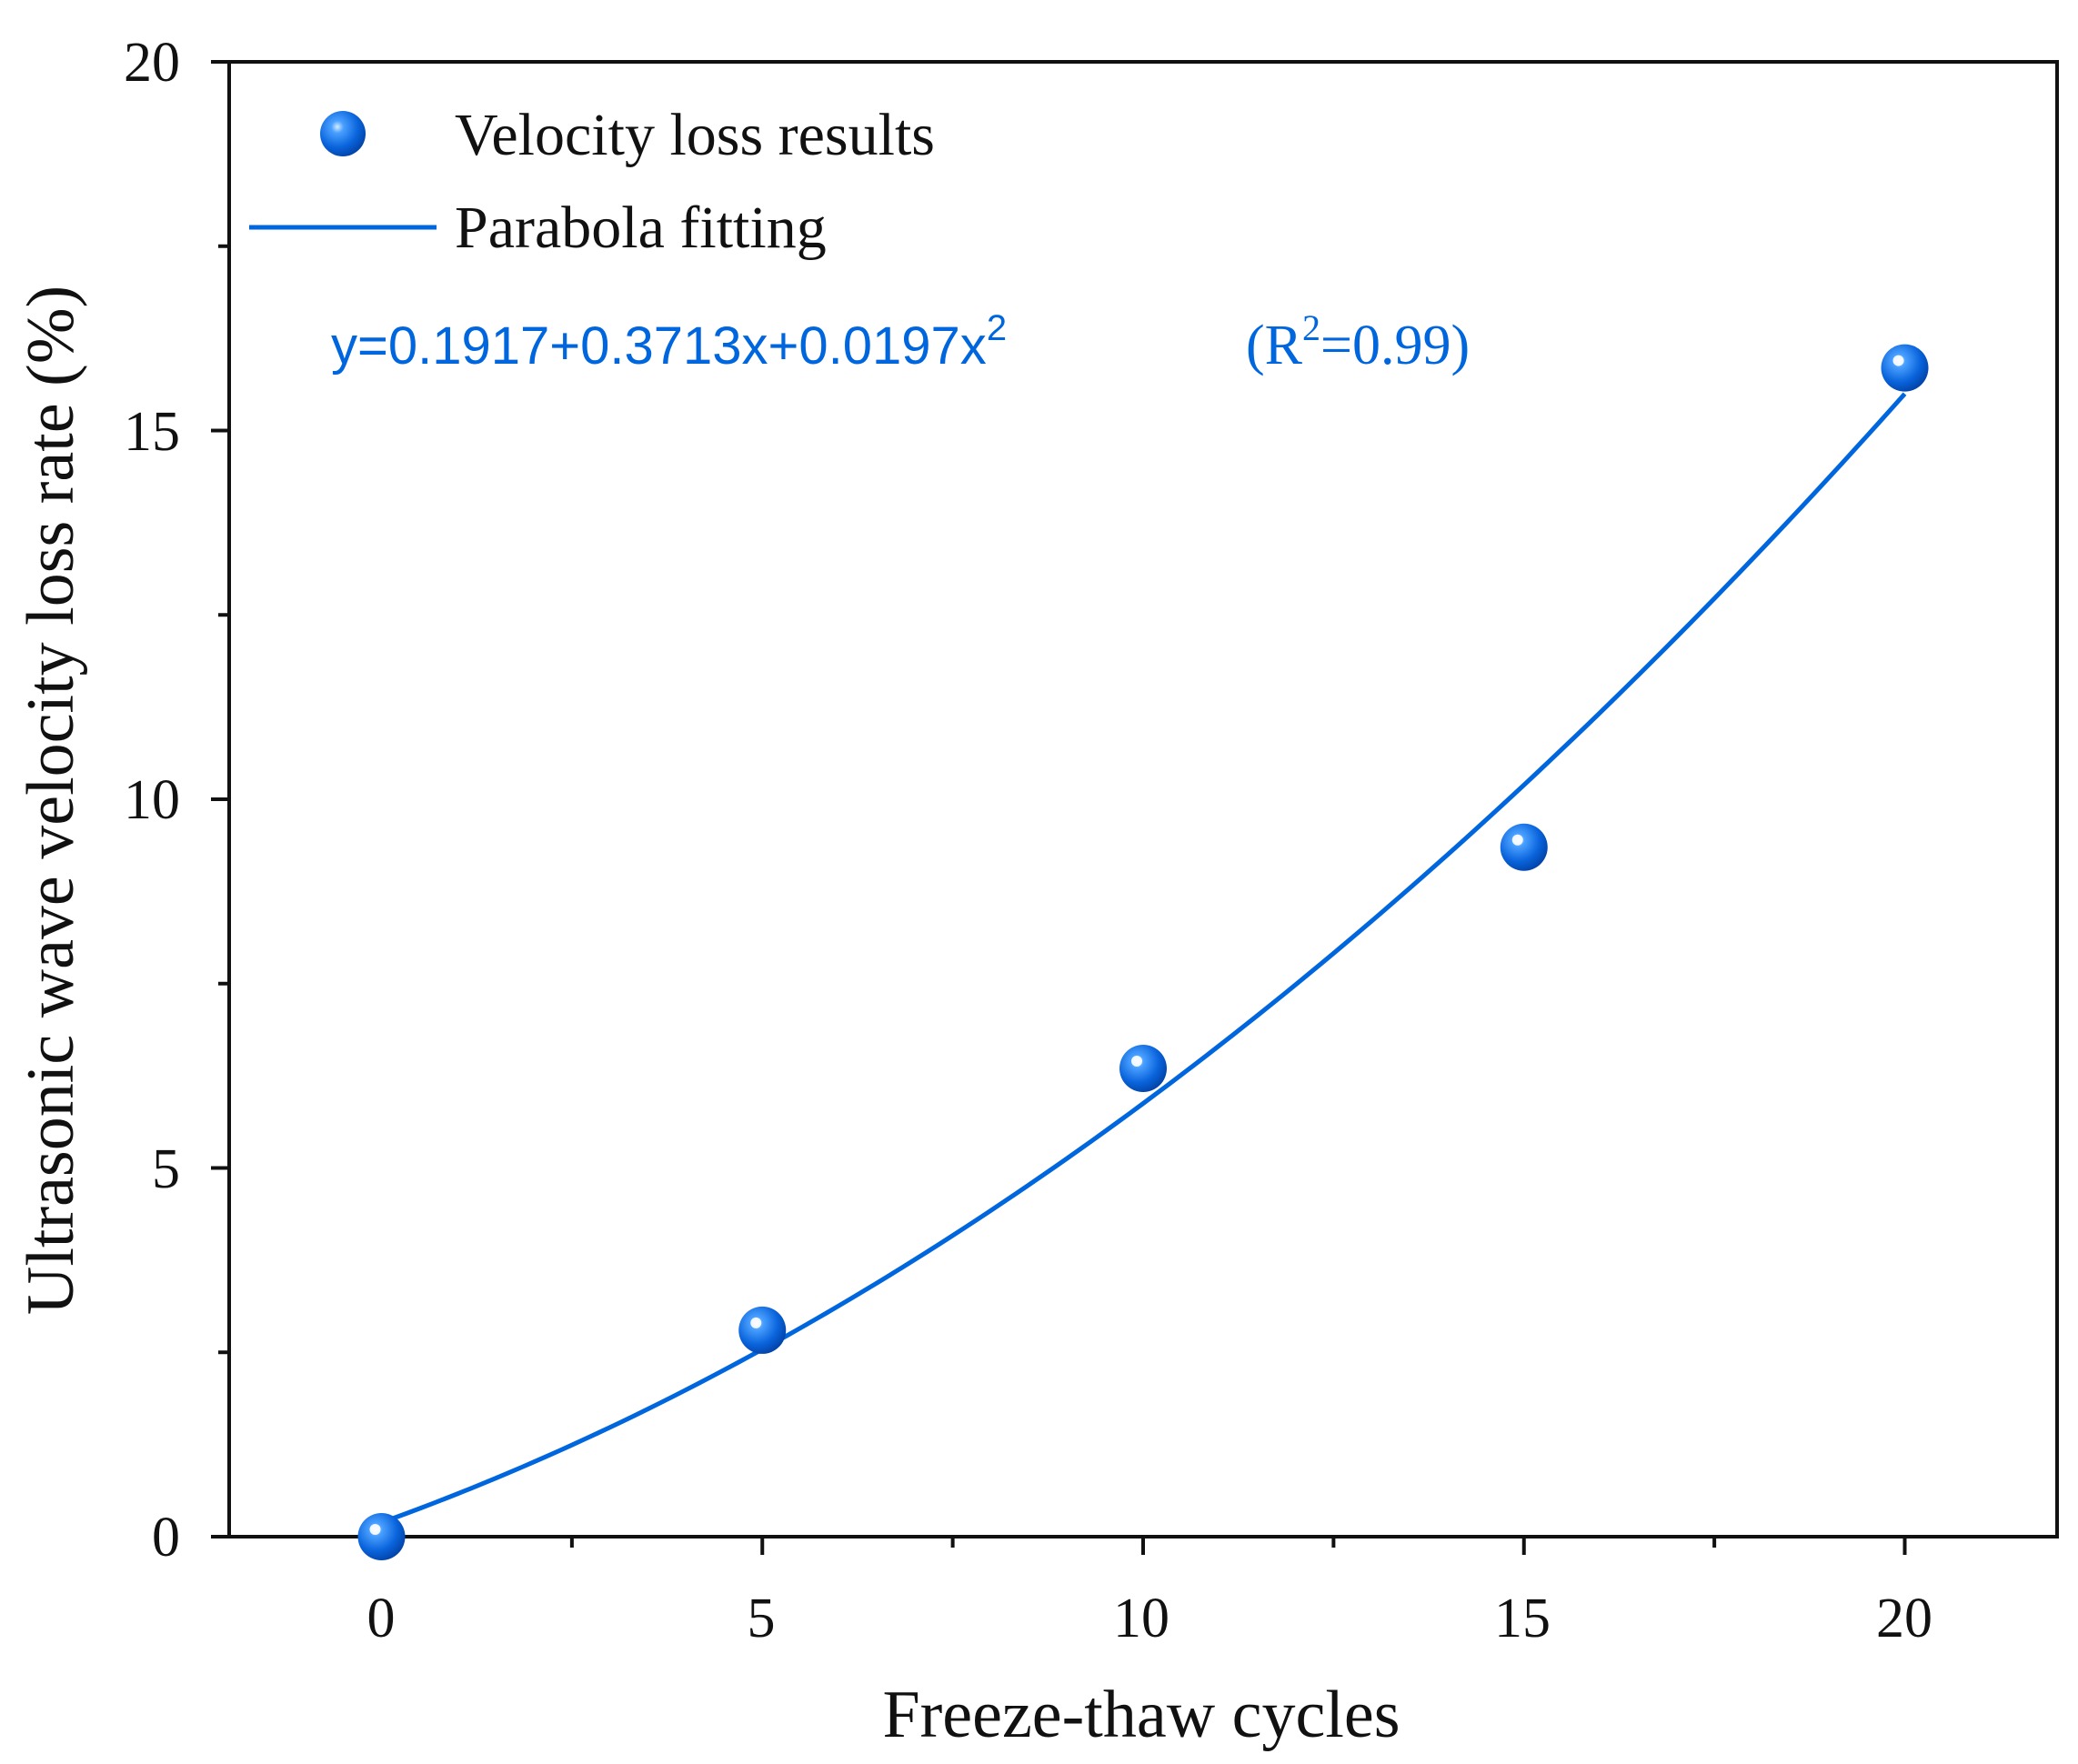 The image size is (2078, 1764). What do you see at coordinates (343, 133) in the screenshot?
I see `legend-marker-points` at bounding box center [343, 133].